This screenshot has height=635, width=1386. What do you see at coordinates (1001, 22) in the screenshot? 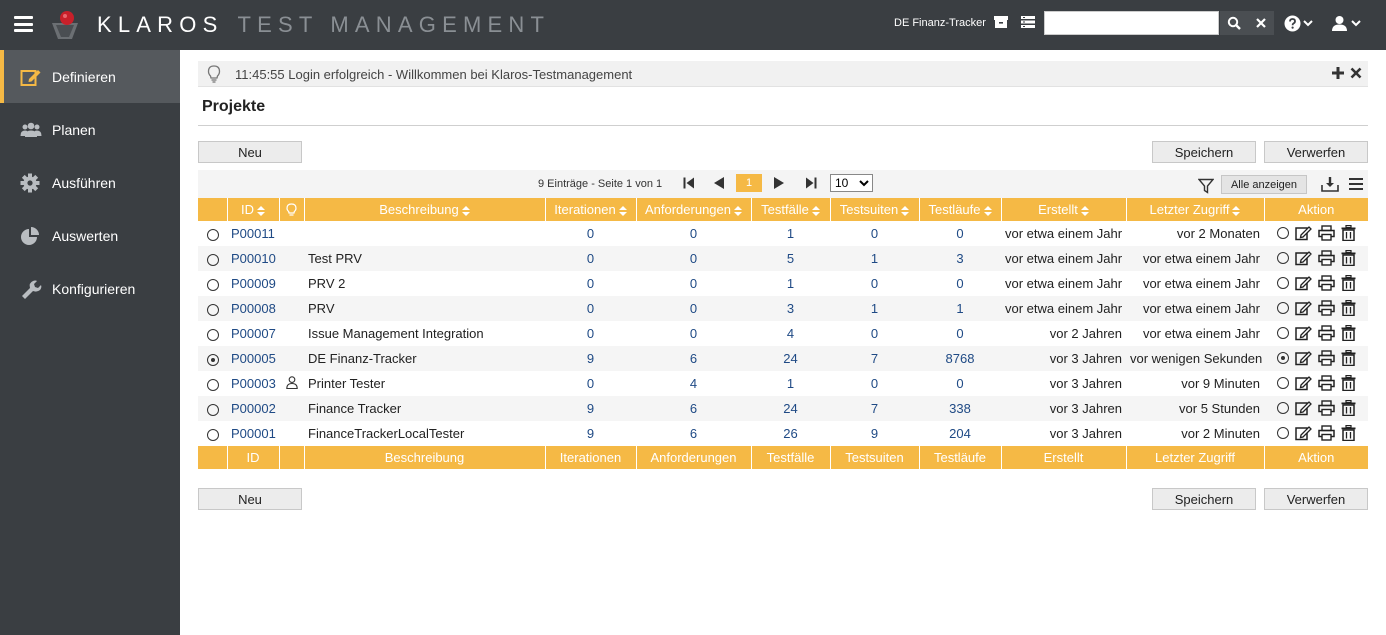
I see `archive-icon` at bounding box center [1001, 22].